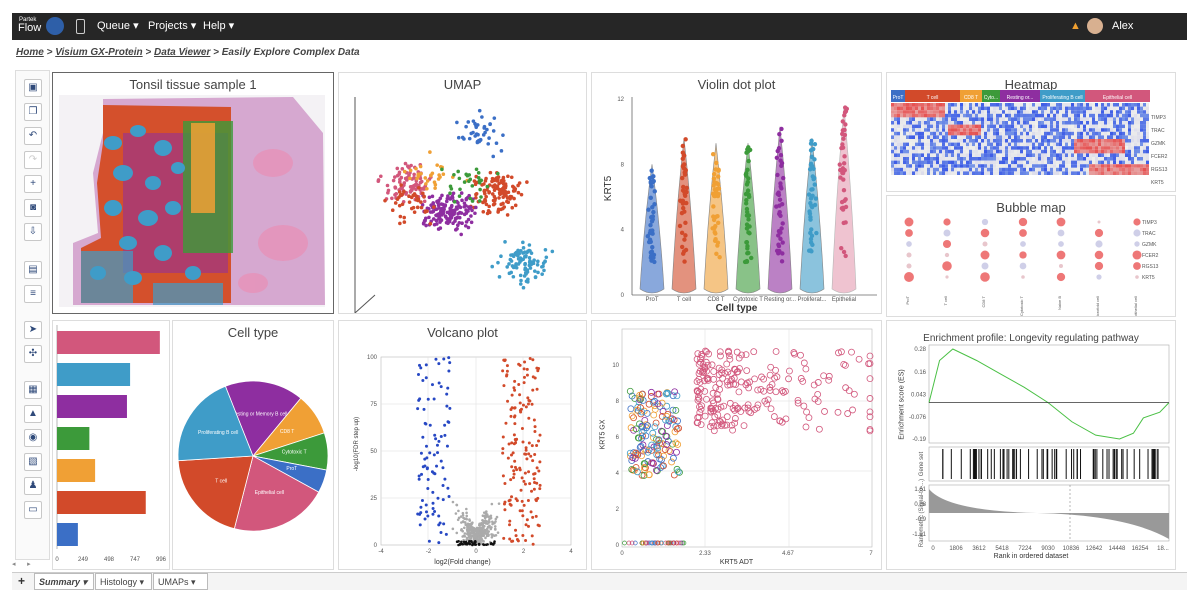 This screenshot has height=608, width=1200. Describe the element at coordinates (219, 26) in the screenshot. I see `menu-help: Help ▾` at that location.